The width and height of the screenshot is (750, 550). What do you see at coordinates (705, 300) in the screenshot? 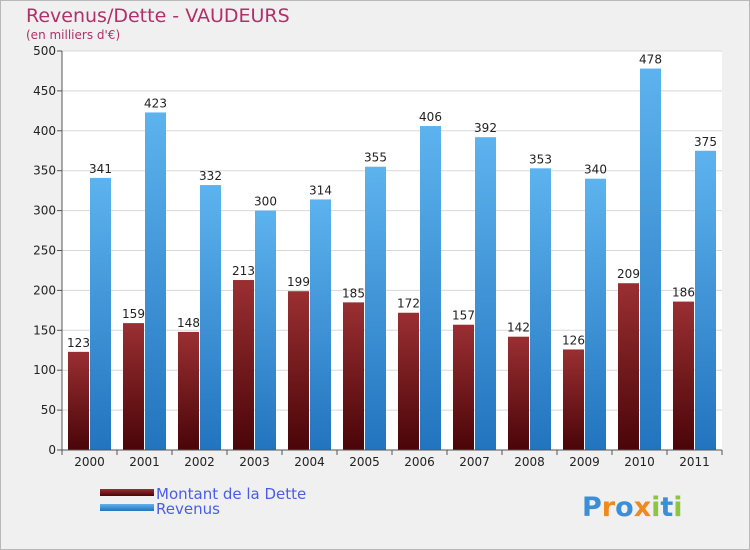
I see `bar-revenue-2011` at bounding box center [705, 300].